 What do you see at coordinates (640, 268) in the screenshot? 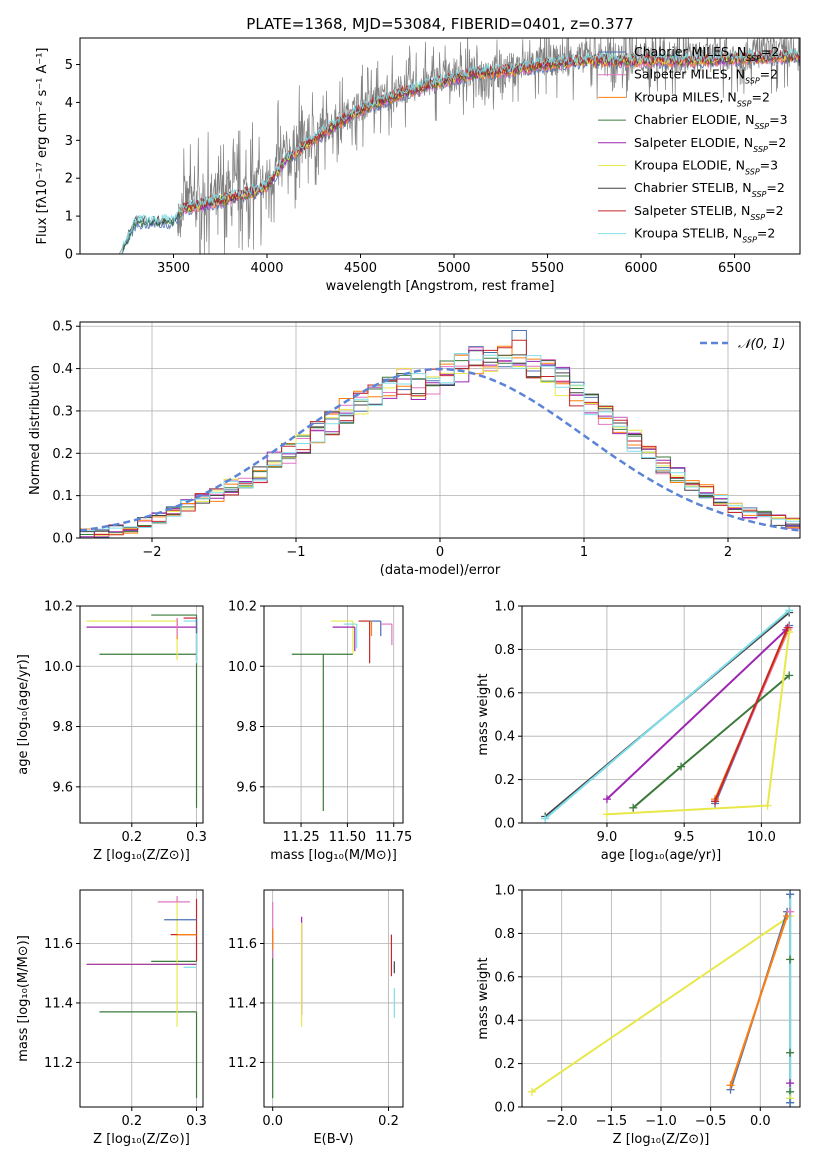
I see `x-tick-label: 6000` at bounding box center [640, 268].